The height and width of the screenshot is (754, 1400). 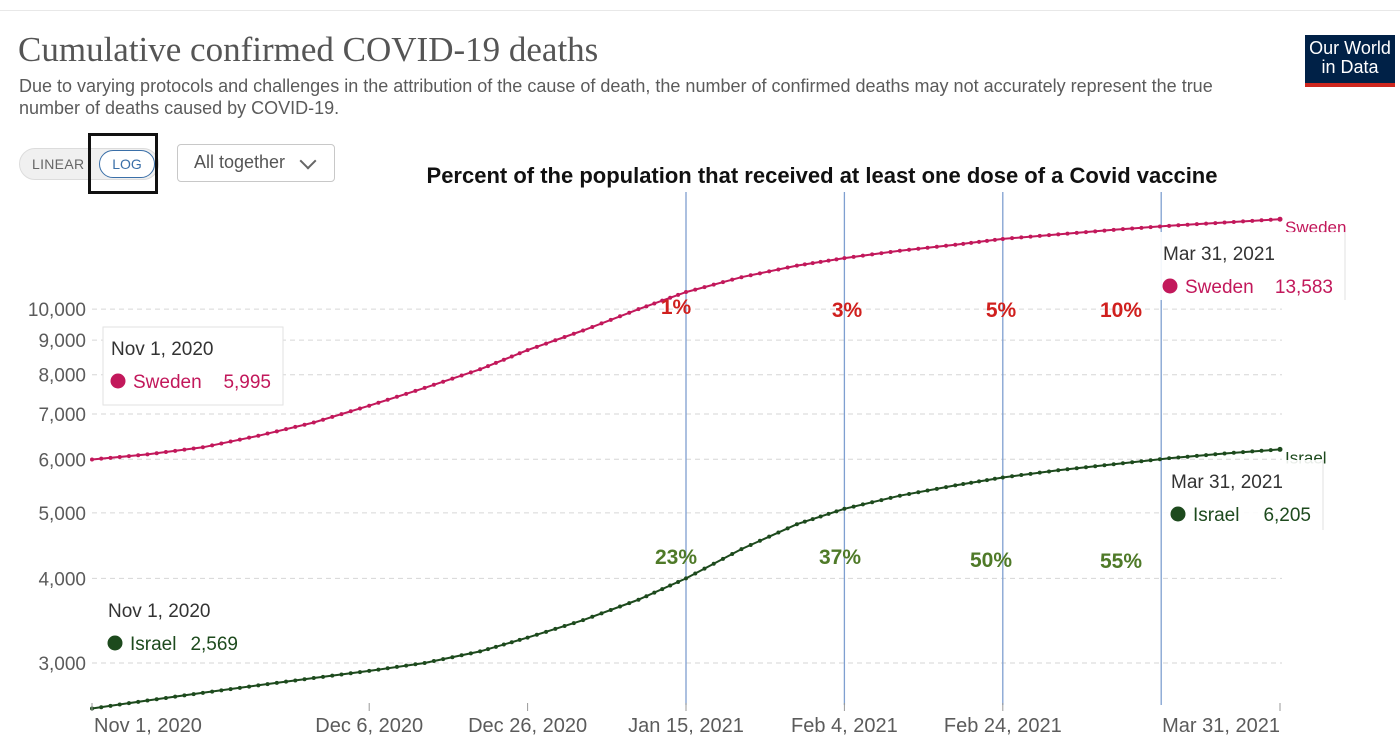 What do you see at coordinates (148, 726) in the screenshot?
I see `x-tick-label: Nov 1, 2020` at bounding box center [148, 726].